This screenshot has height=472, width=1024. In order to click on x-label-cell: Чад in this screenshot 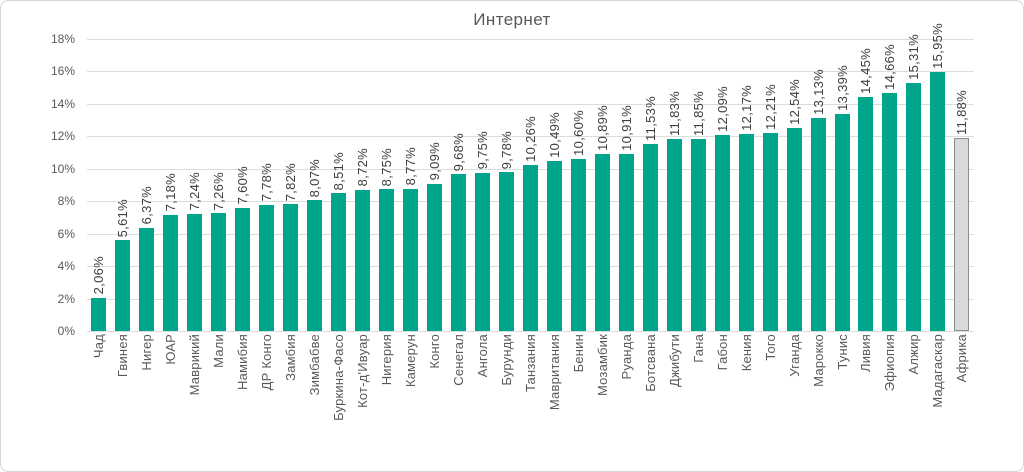, I will do `click(99, 394)`.